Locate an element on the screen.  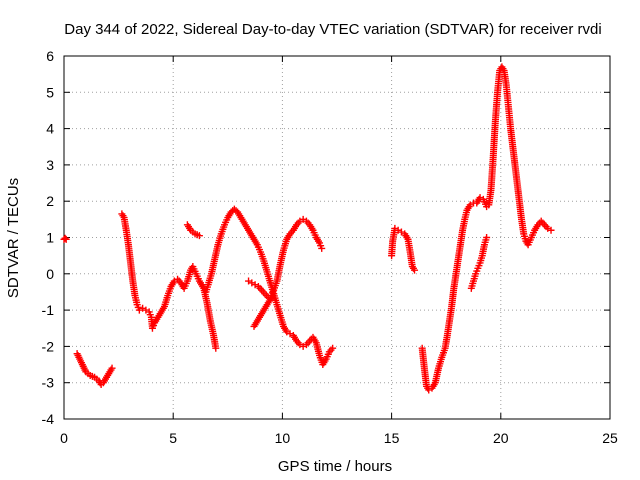
y-tick-label: 6 is located at coordinates (50, 56).